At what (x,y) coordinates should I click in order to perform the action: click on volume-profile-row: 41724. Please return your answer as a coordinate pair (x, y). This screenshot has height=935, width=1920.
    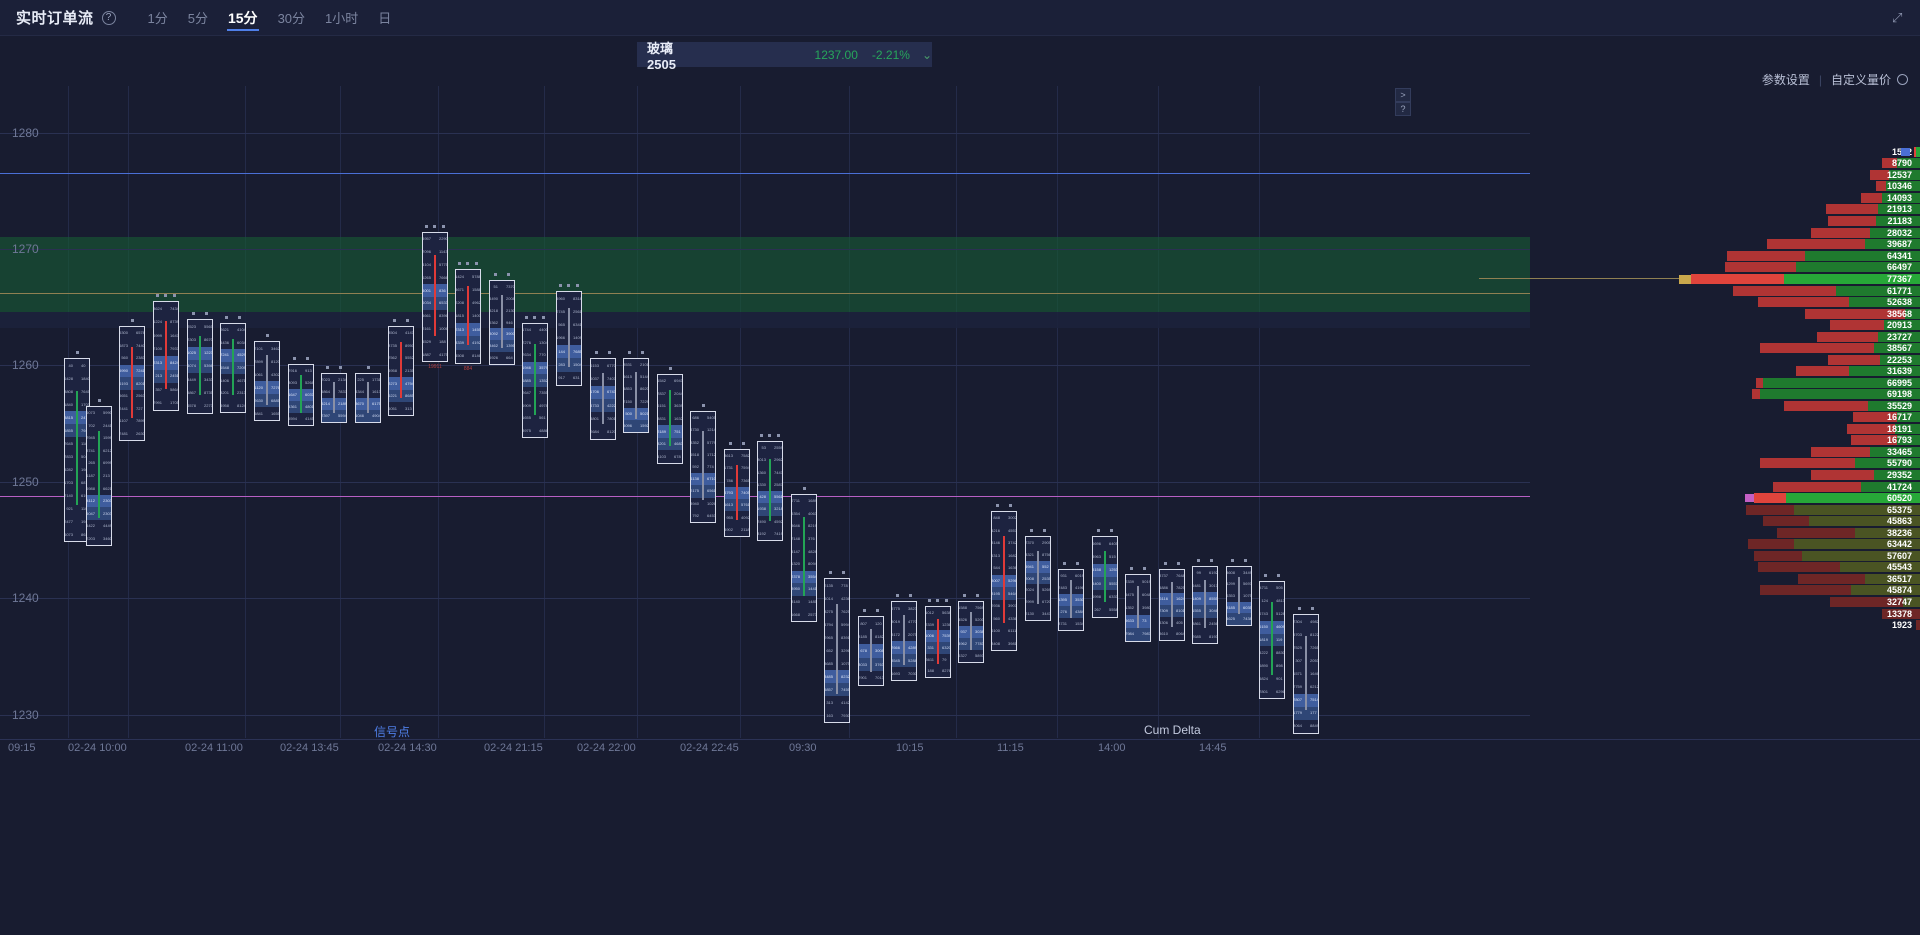
    Looking at the image, I should click on (1665, 487).